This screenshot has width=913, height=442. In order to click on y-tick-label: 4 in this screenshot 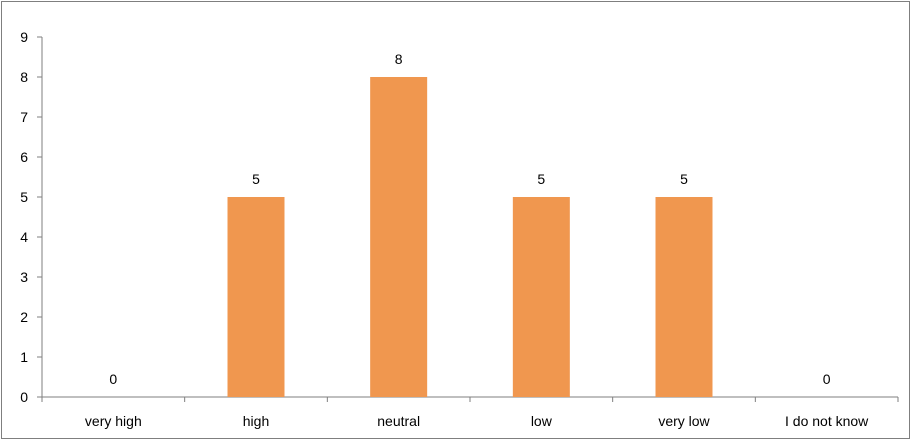, I will do `click(24, 237)`.